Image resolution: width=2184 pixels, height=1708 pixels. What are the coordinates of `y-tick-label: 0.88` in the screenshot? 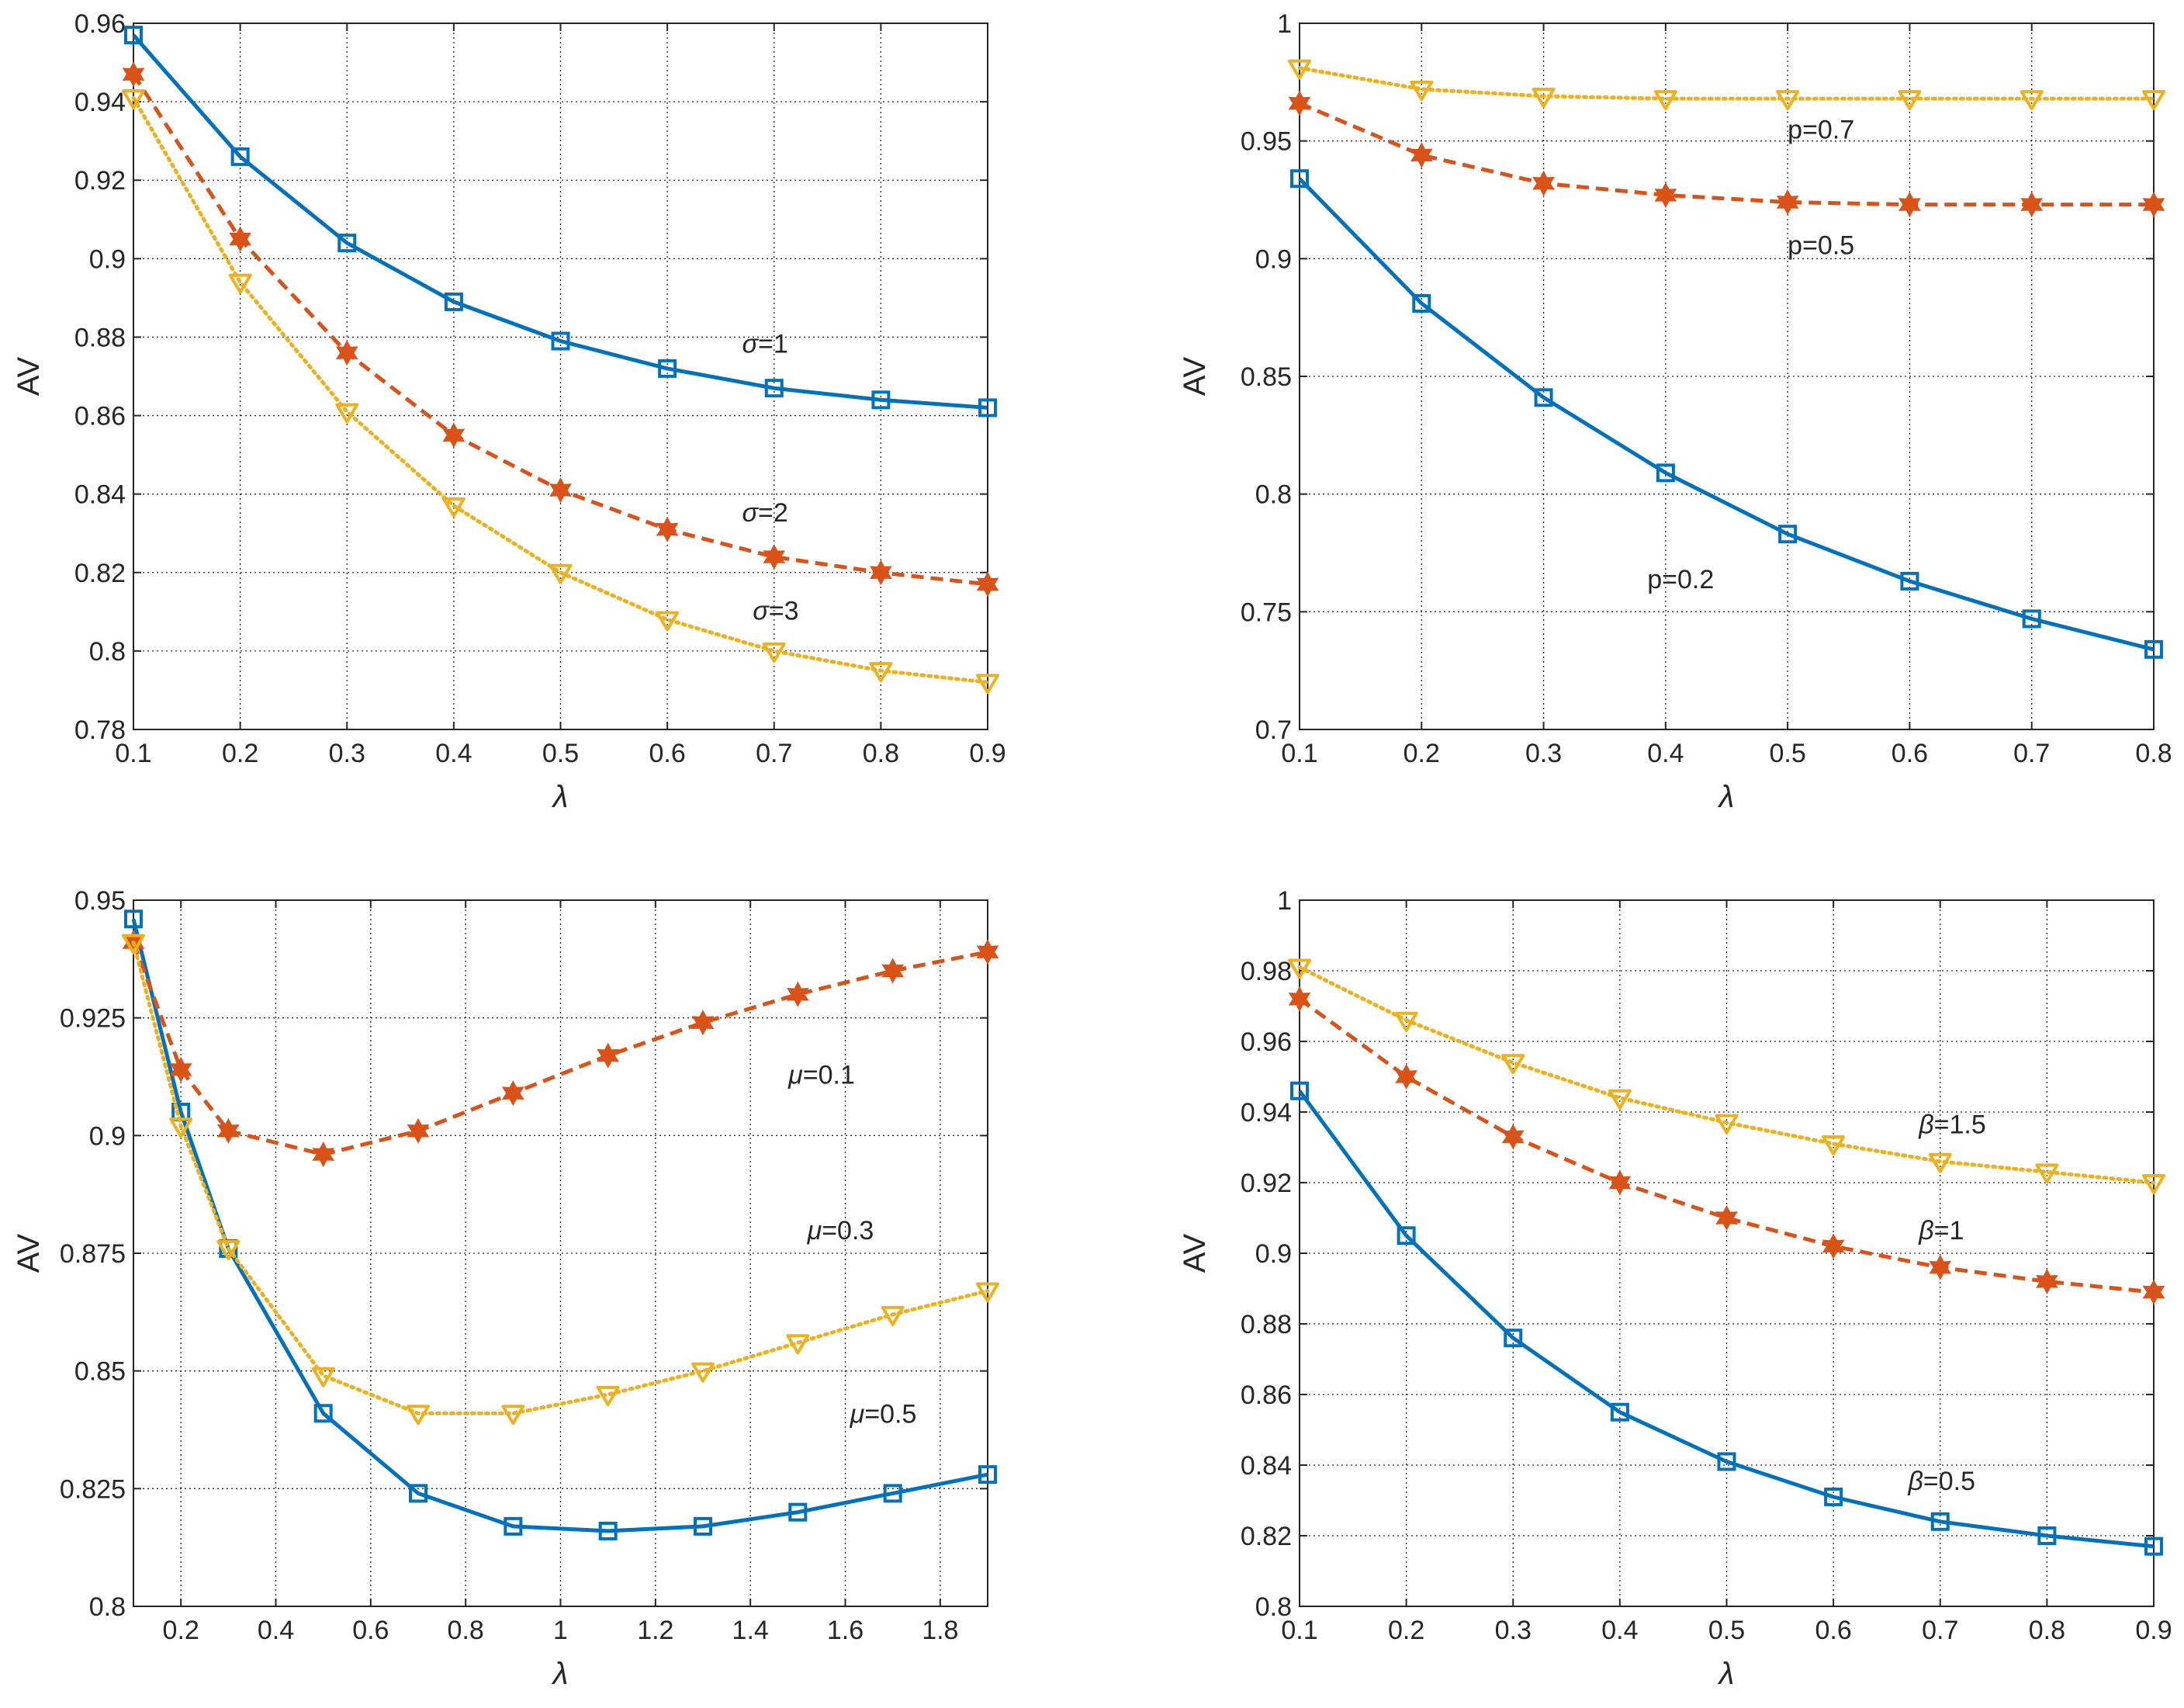 It's located at (1266, 1324).